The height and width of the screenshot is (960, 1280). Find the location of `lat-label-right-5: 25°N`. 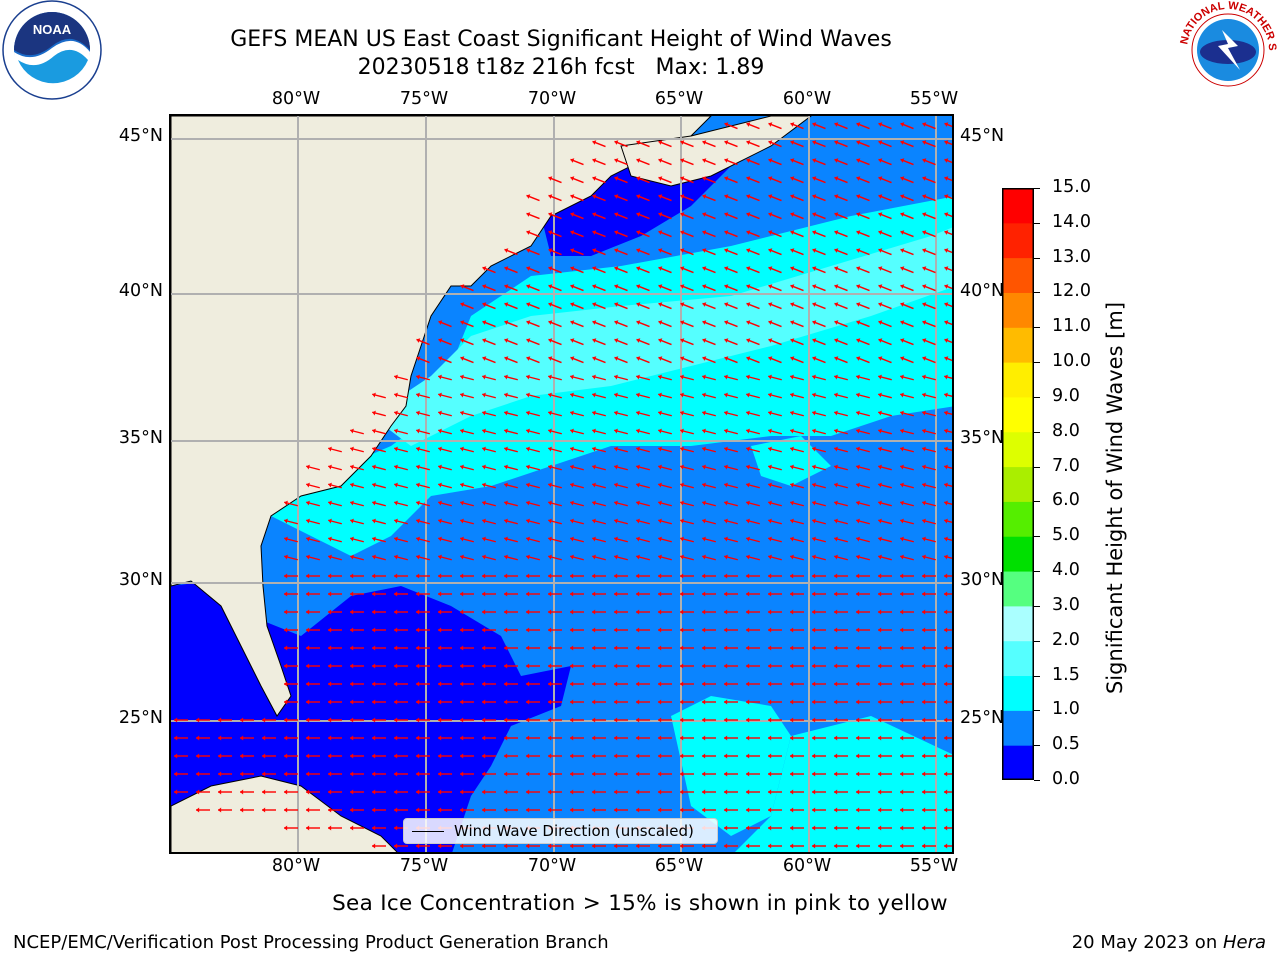

lat-label-right-5: 25°N is located at coordinates (982, 718).